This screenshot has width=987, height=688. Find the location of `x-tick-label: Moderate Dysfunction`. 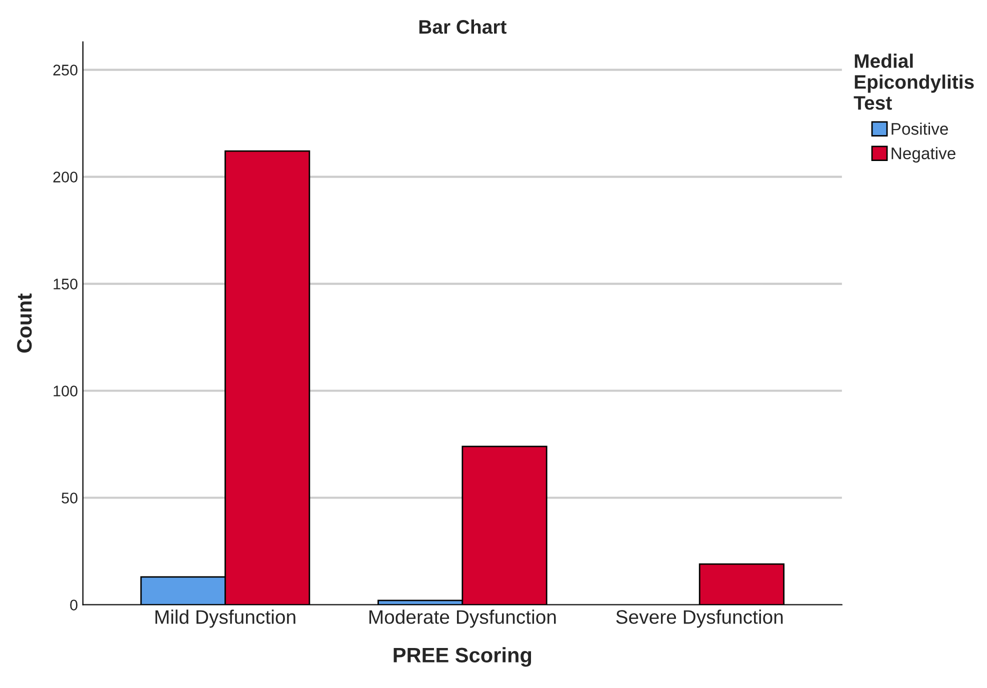

x-tick-label: Moderate Dysfunction is located at coordinates (462, 619).